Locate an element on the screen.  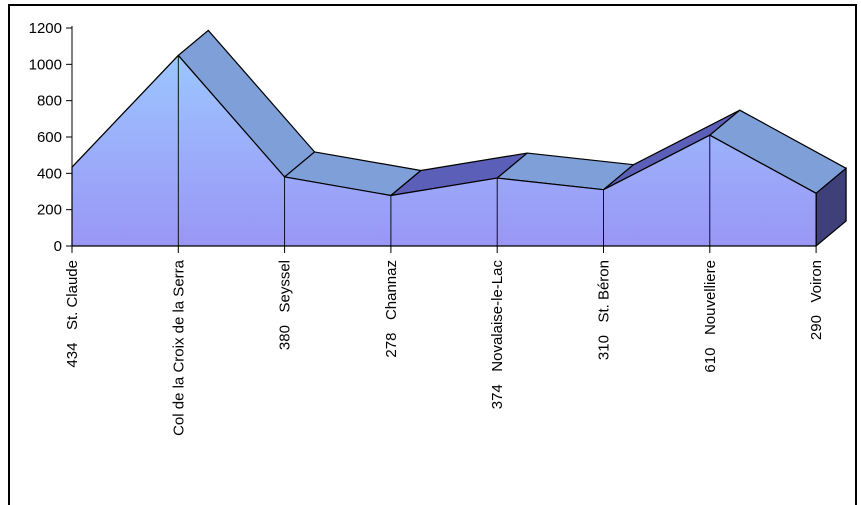
x-tick-label-6: 610 Nouvelliere is located at coordinates (710, 316).